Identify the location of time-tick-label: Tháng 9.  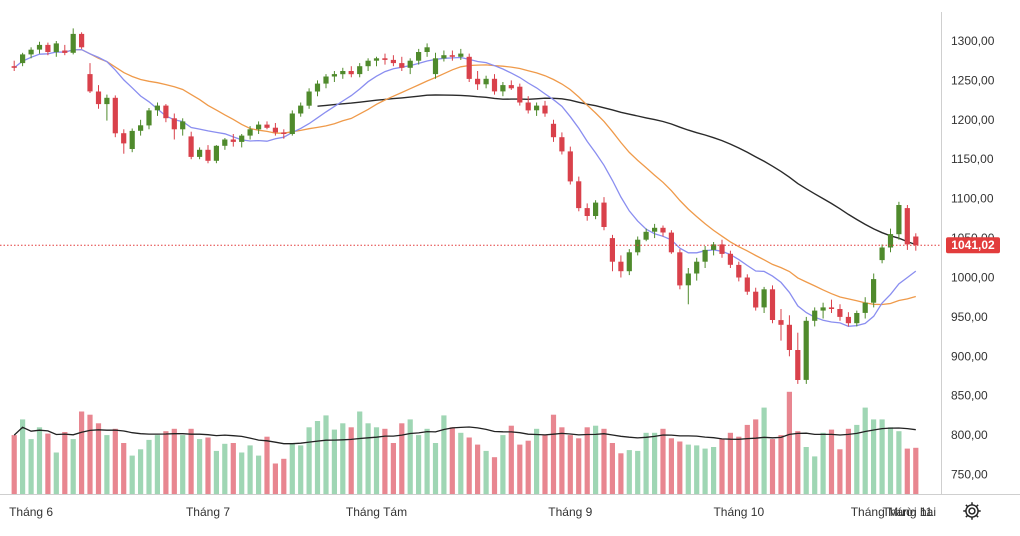
(570, 512).